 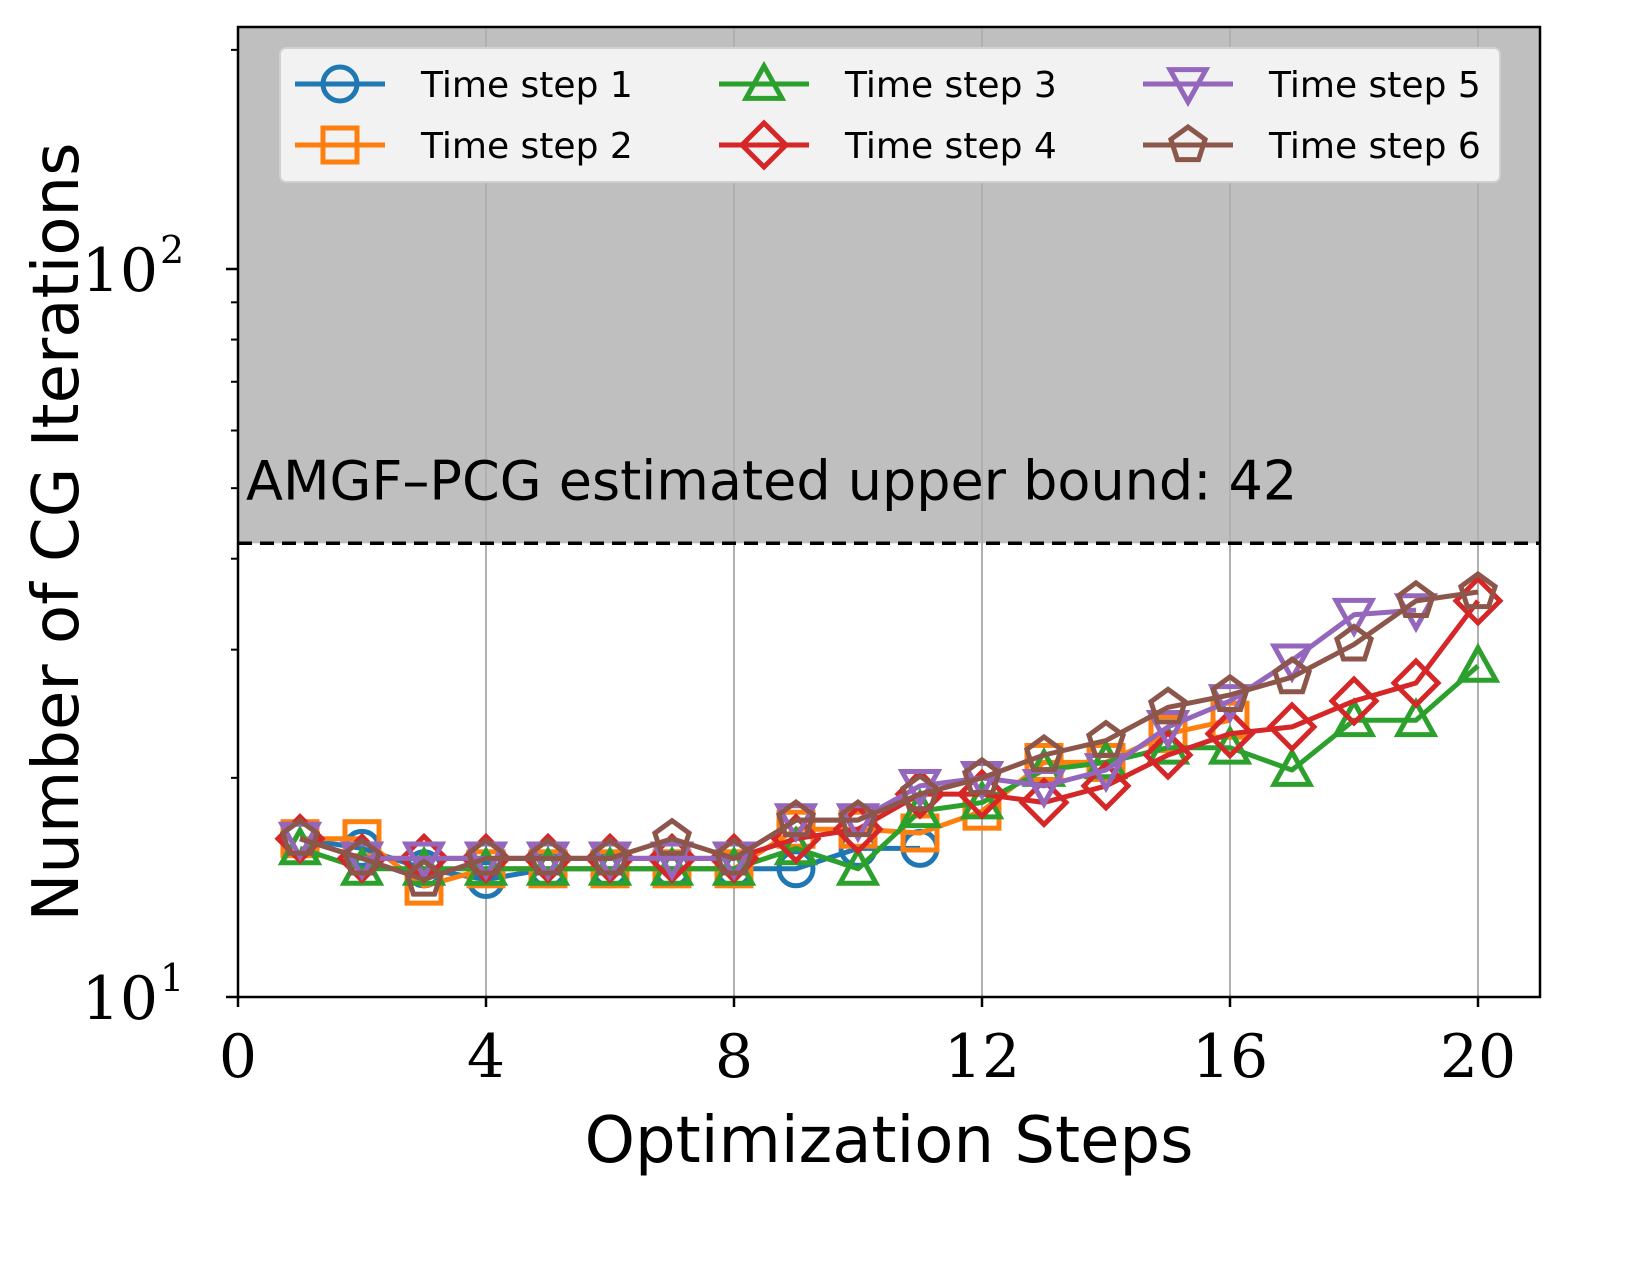 What do you see at coordinates (57, 532) in the screenshot?
I see `y-axis-label: Number of CG Iterations` at bounding box center [57, 532].